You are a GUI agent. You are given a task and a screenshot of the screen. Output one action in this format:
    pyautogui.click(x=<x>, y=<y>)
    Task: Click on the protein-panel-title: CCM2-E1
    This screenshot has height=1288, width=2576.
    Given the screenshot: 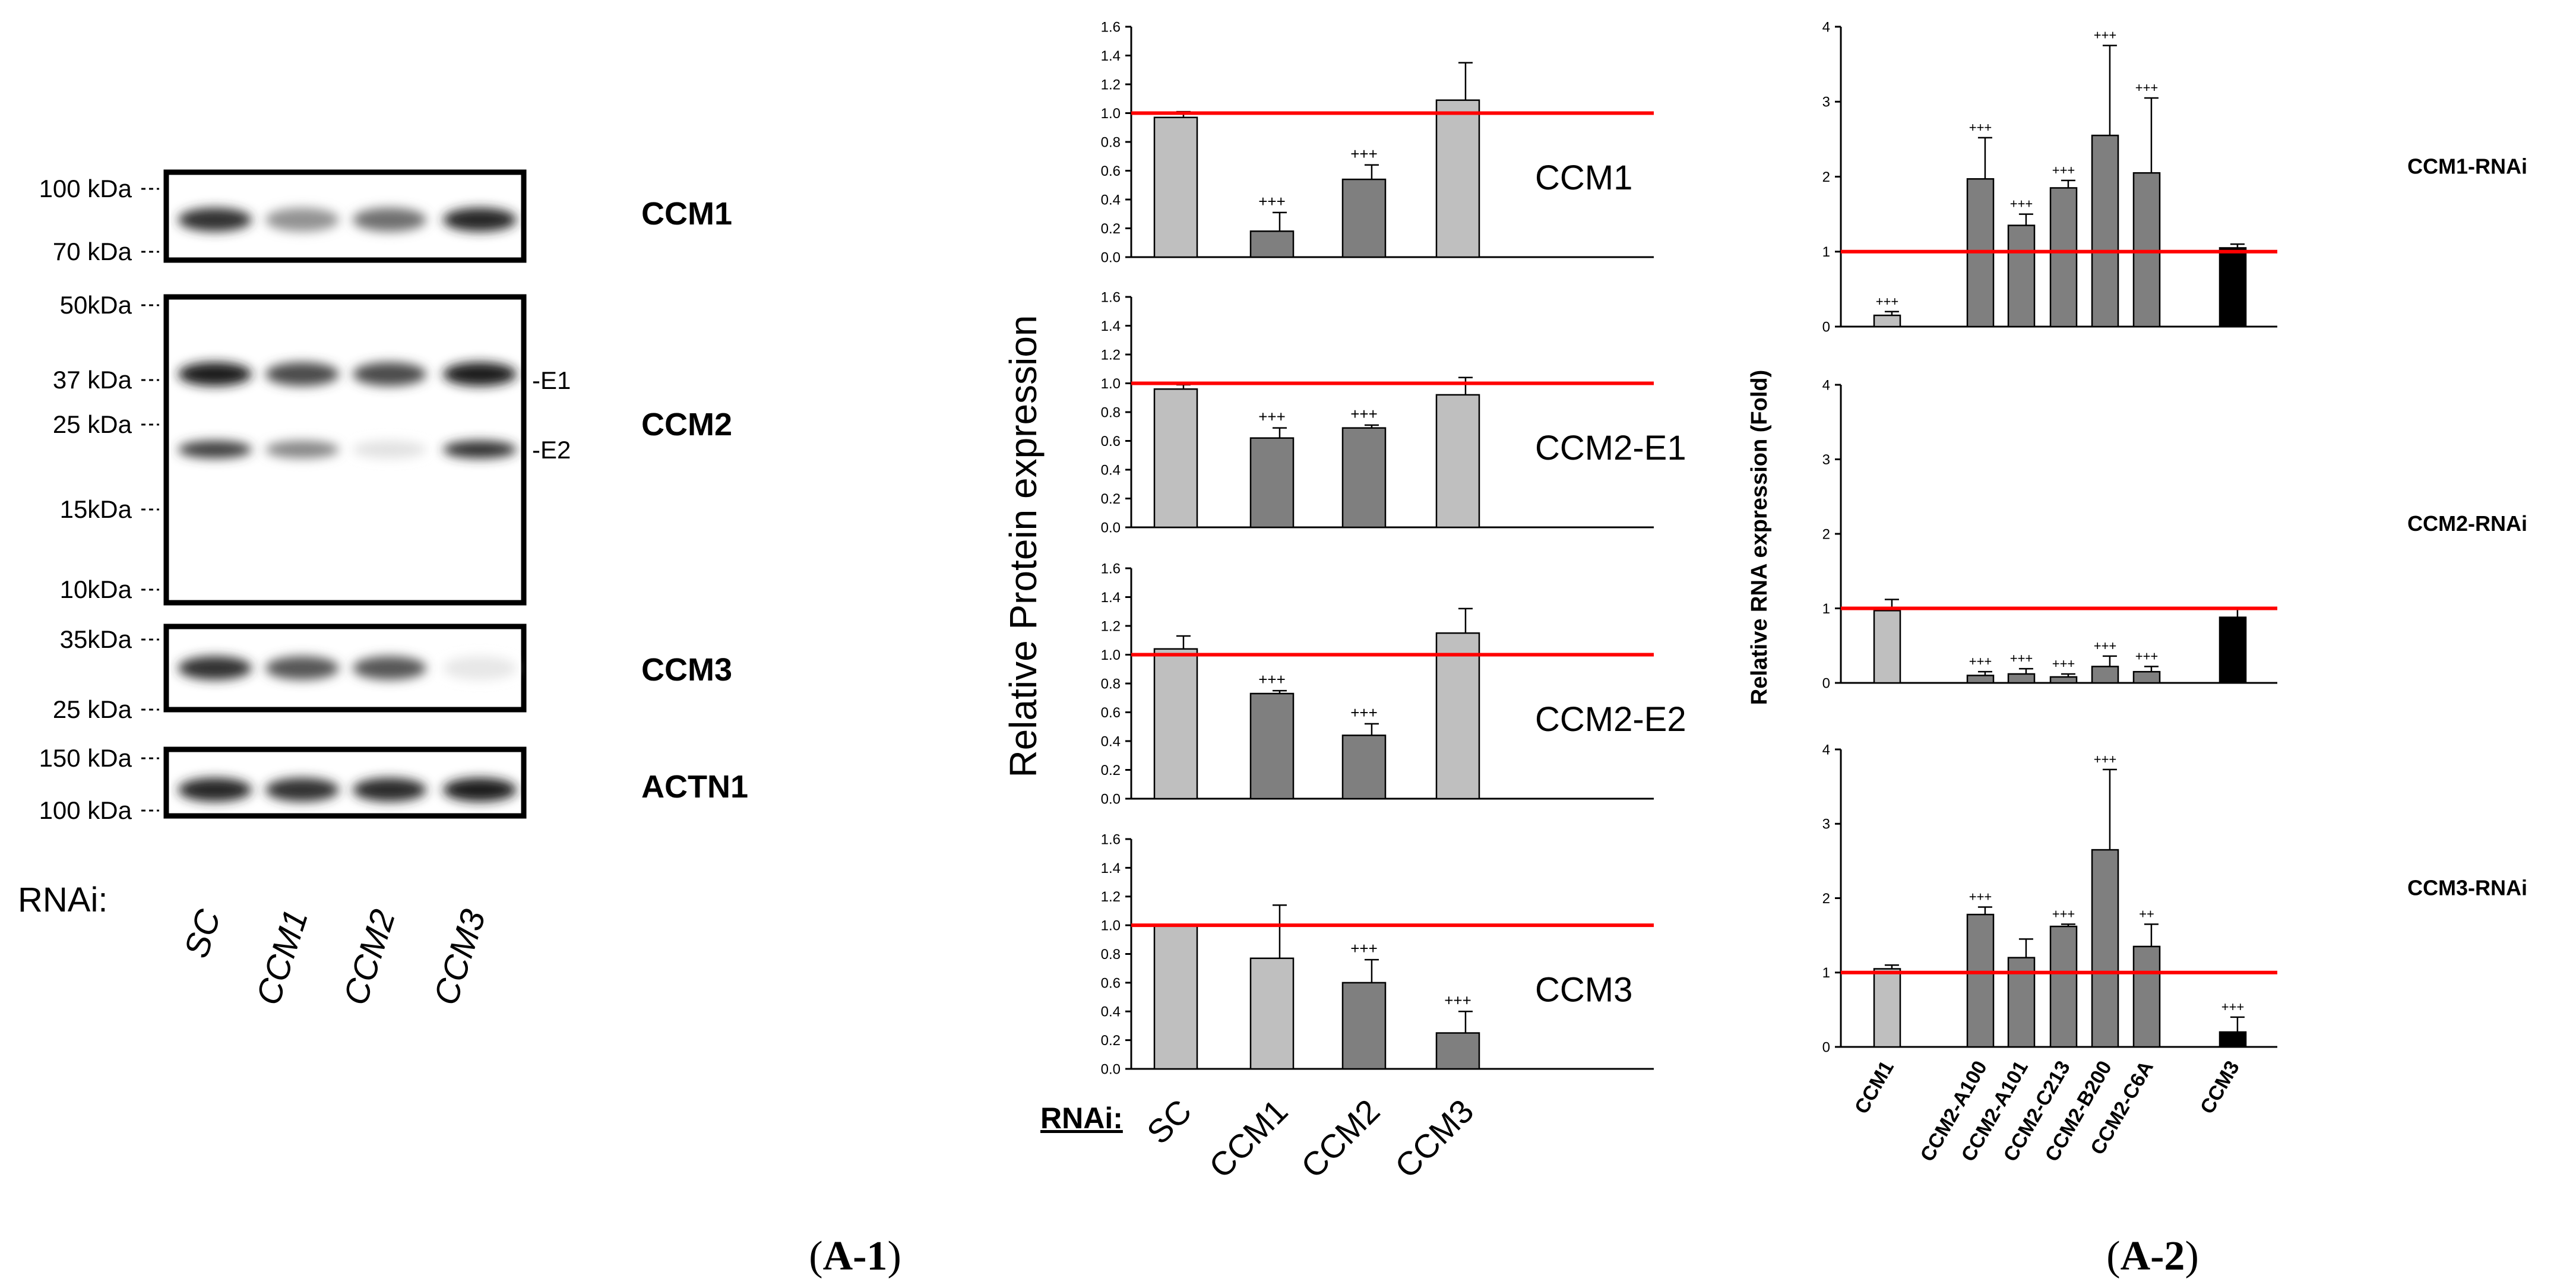 What is the action you would take?
    pyautogui.click(x=1610, y=448)
    